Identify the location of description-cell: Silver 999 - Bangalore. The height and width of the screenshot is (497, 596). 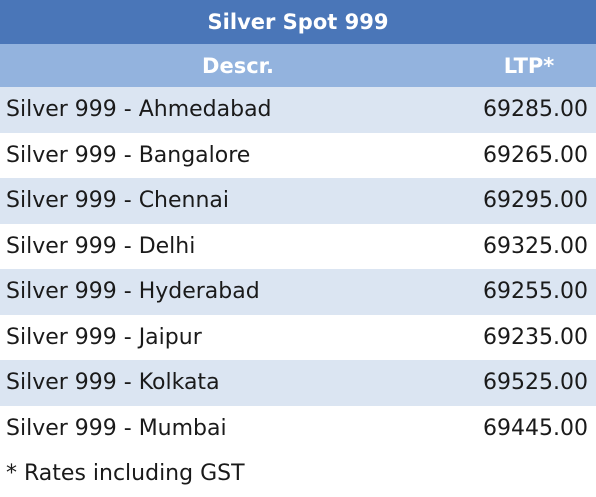
(128, 155).